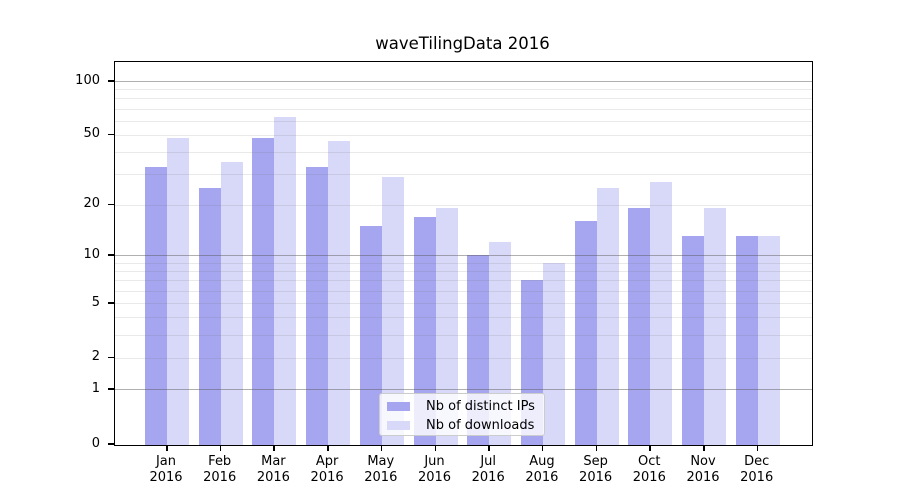 The width and height of the screenshot is (900, 500). I want to click on bar-feb-distinct-ips, so click(209, 316).